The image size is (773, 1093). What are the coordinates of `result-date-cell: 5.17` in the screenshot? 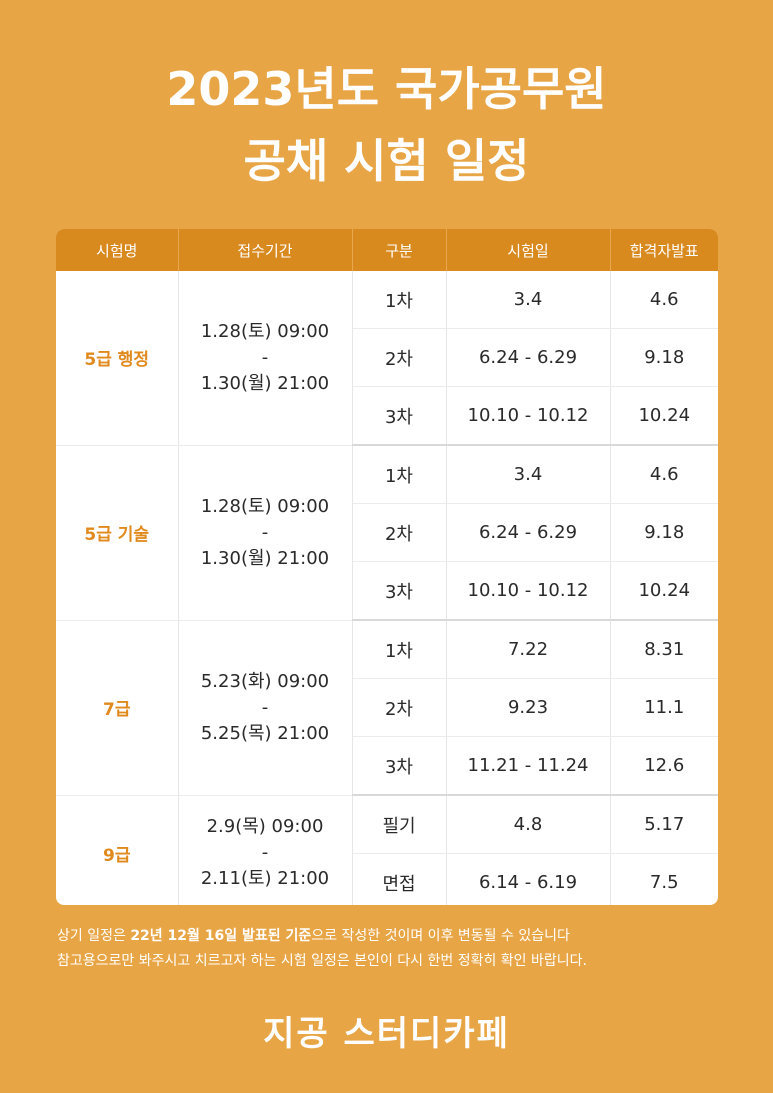 It's located at (664, 824).